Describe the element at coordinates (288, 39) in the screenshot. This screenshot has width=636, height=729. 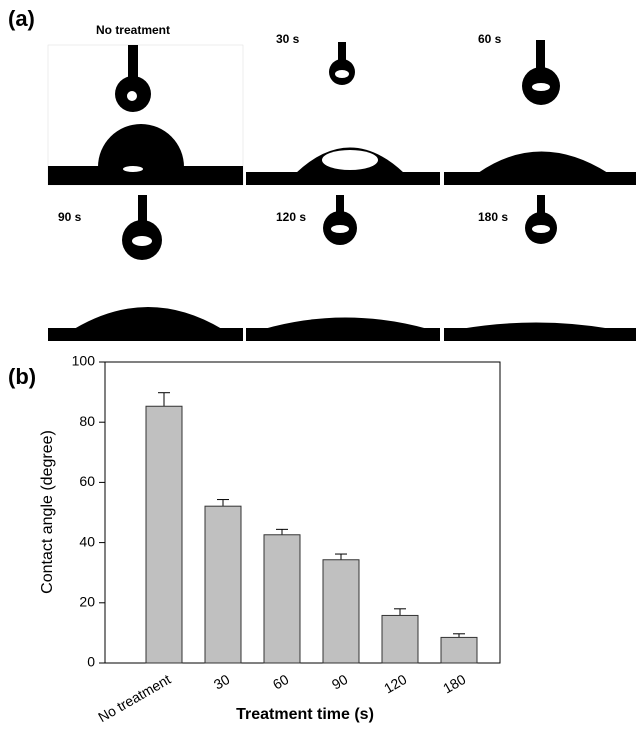
I see `image-label: 30 s` at that location.